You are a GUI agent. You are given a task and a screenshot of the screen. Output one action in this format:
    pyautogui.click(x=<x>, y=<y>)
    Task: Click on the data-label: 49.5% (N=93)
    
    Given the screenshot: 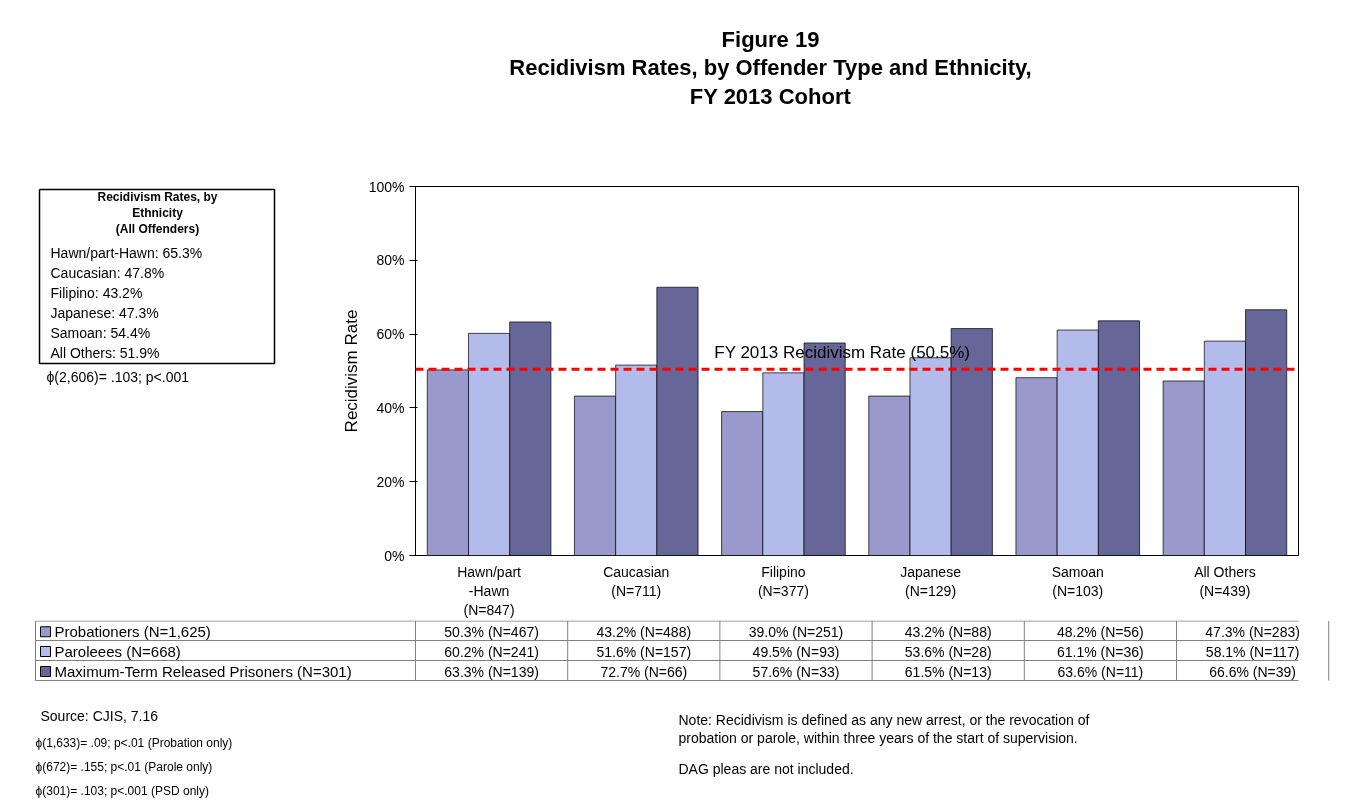 What is the action you would take?
    pyautogui.click(x=796, y=651)
    